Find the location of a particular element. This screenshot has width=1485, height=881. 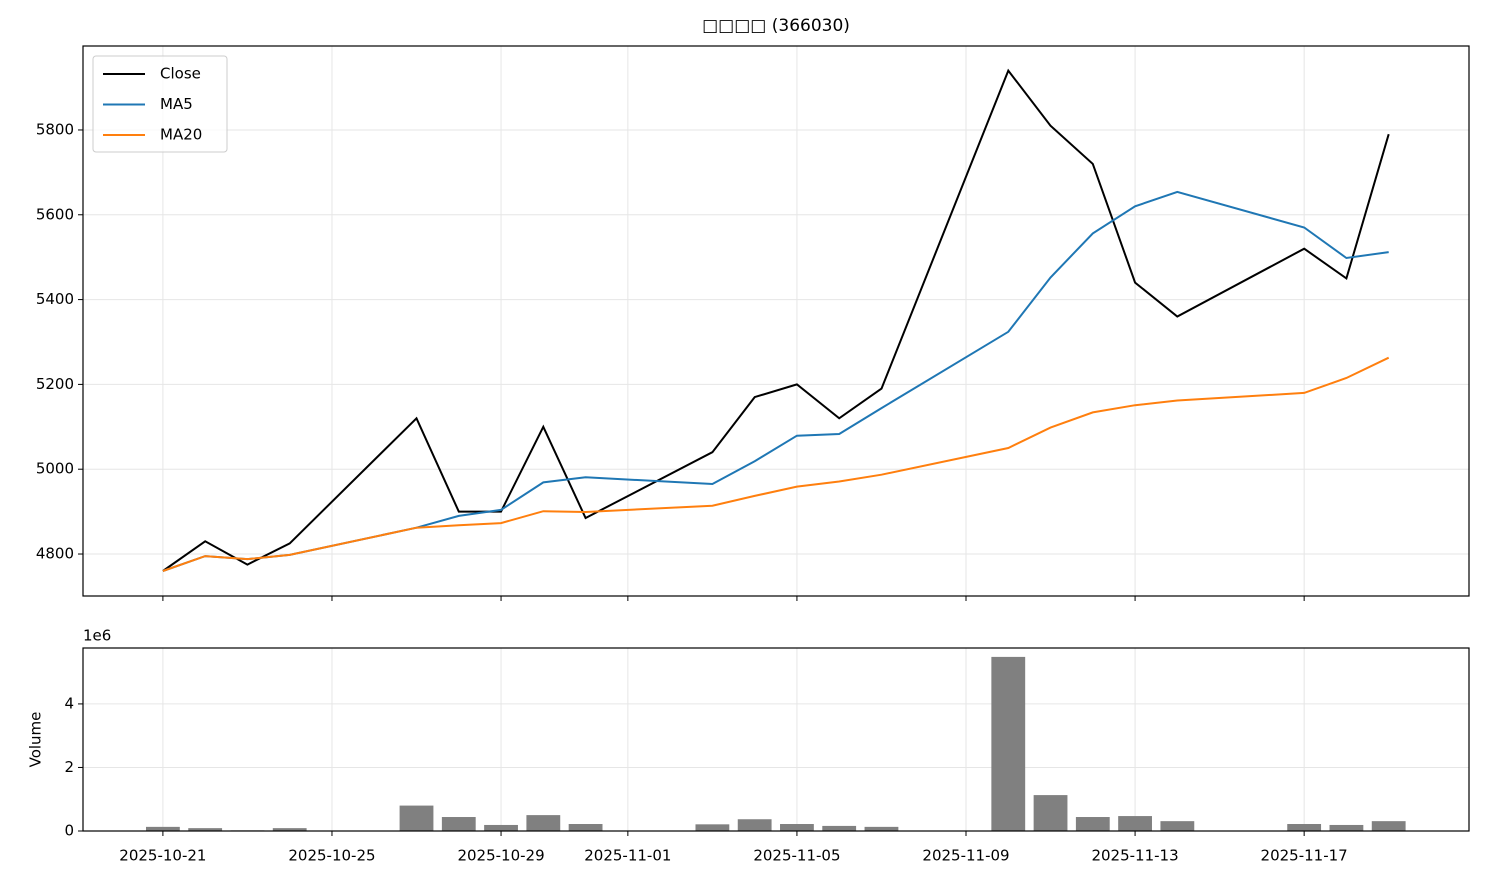

x-tick-label: 2025-11-17 is located at coordinates (1304, 856).